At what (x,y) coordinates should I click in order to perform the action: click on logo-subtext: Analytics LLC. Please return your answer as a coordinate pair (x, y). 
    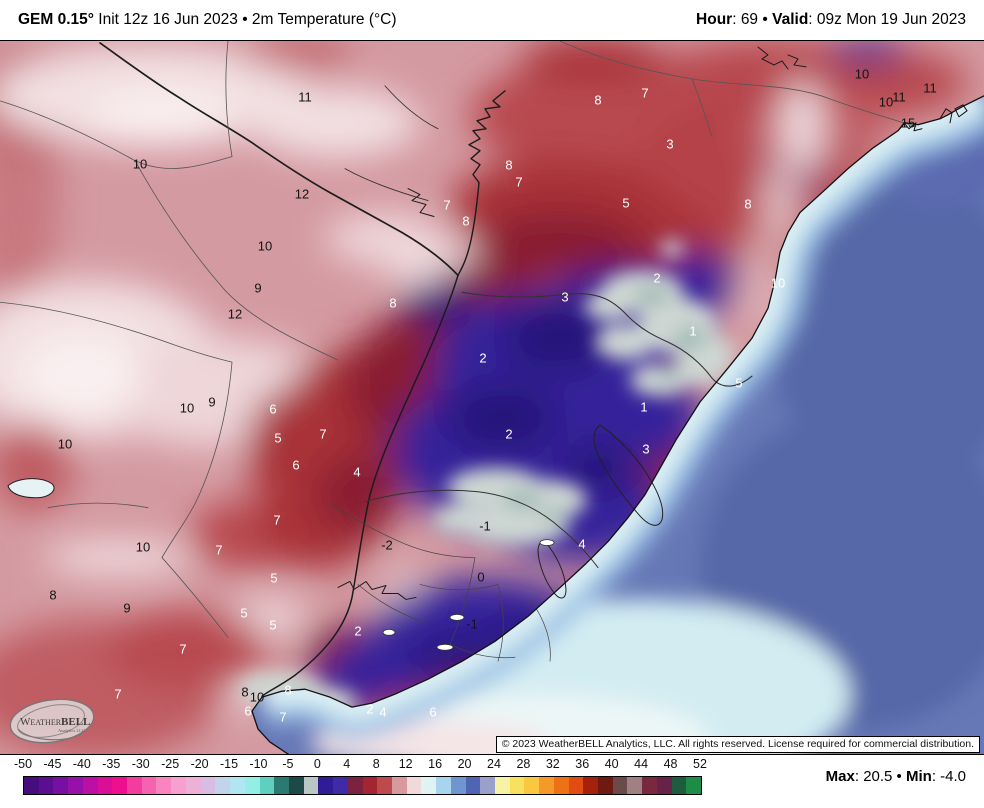
    Looking at the image, I should click on (71, 730).